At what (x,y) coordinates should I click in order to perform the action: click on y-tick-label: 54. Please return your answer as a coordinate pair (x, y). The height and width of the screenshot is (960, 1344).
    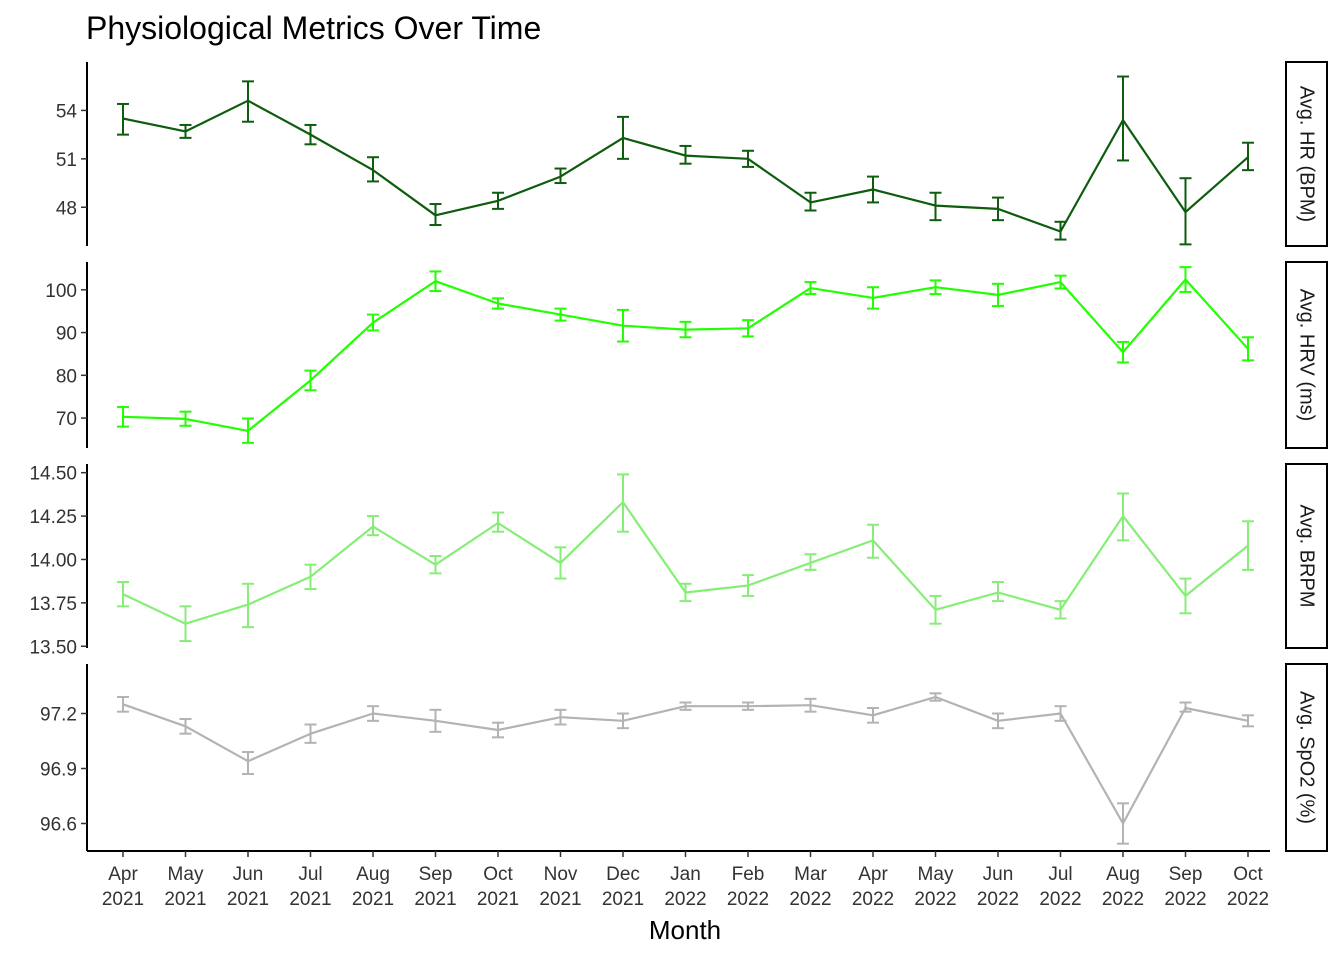
    Looking at the image, I should click on (67, 111).